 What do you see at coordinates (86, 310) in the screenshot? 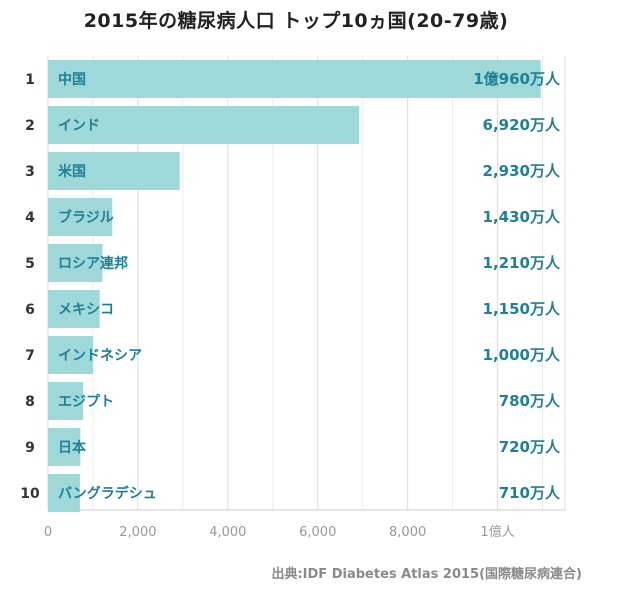
I see `category-label-5: メキシコ` at bounding box center [86, 310].